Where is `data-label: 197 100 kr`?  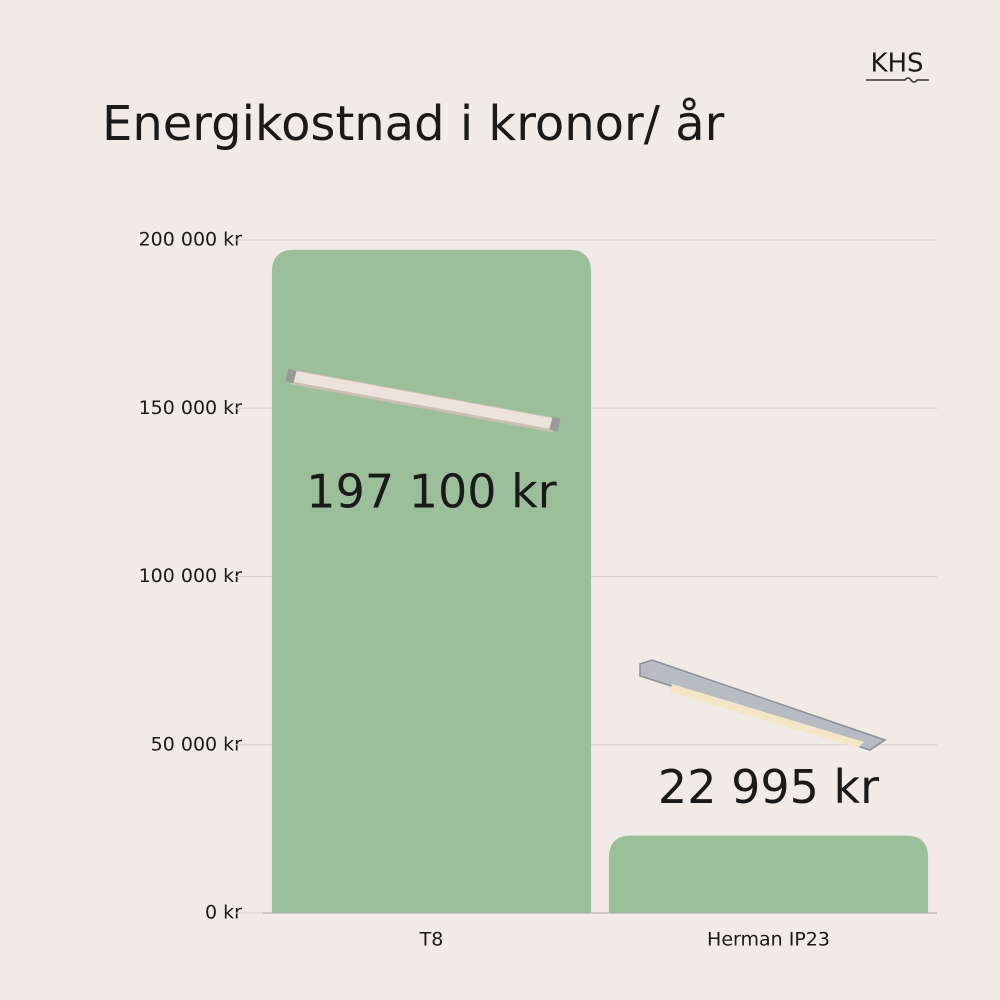 data-label: 197 100 kr is located at coordinates (431, 491).